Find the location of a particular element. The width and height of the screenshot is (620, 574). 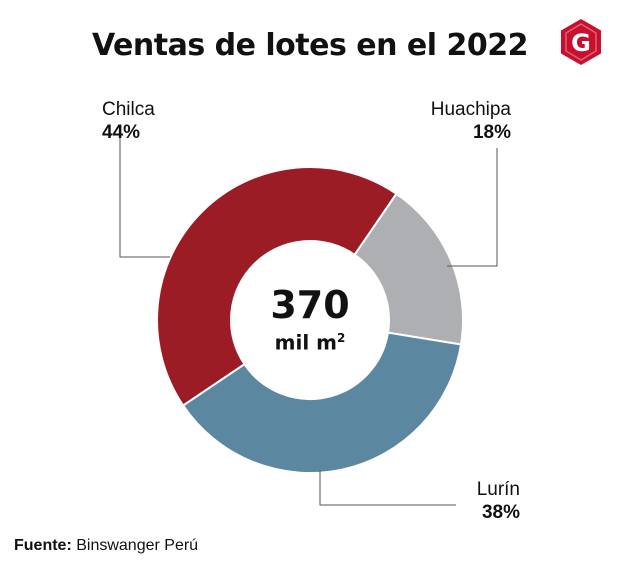

percent-label: 44% is located at coordinates (121, 132).